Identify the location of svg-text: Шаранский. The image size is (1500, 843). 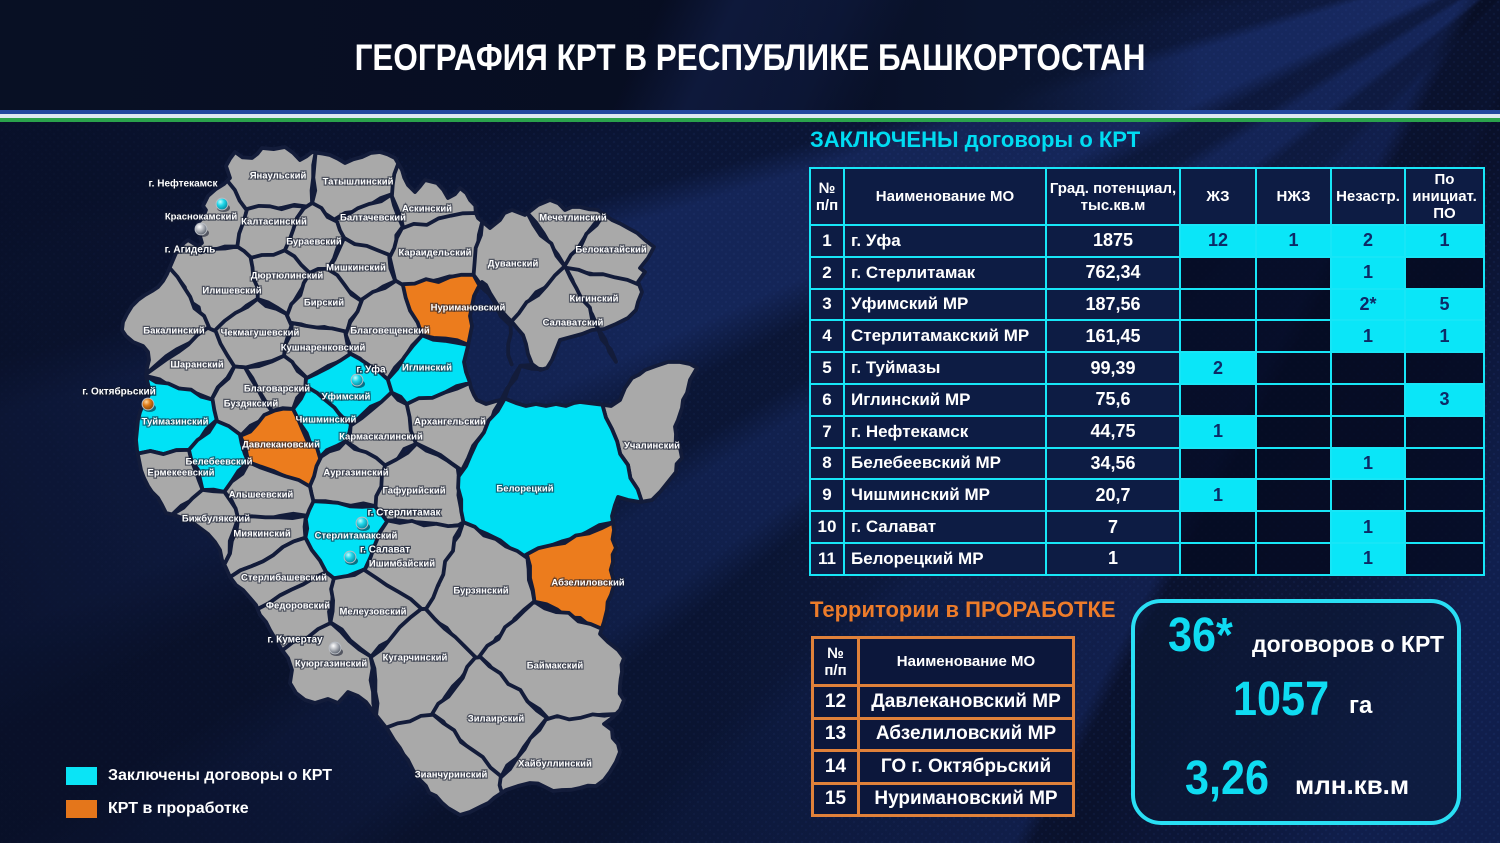
(197, 365).